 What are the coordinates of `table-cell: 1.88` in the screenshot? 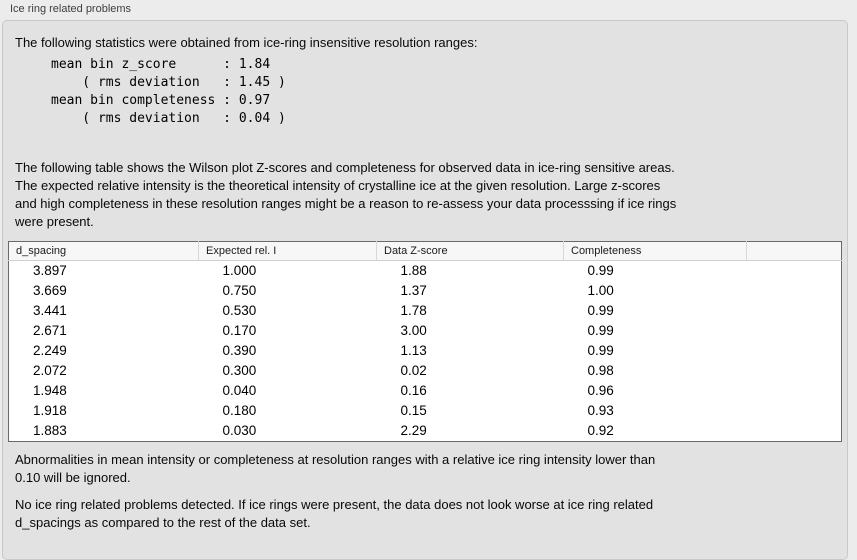 It's located at (470, 270).